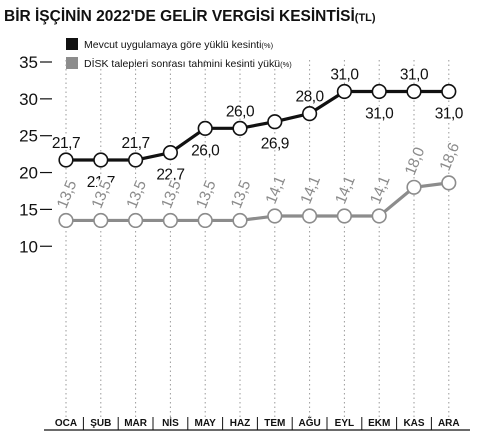 The width and height of the screenshot is (486, 448). I want to click on x-axis: OCA ŞUB MAR NİS MAY HAZ TEM AĞU EYL EKM KAS ARA, so click(257, 423).